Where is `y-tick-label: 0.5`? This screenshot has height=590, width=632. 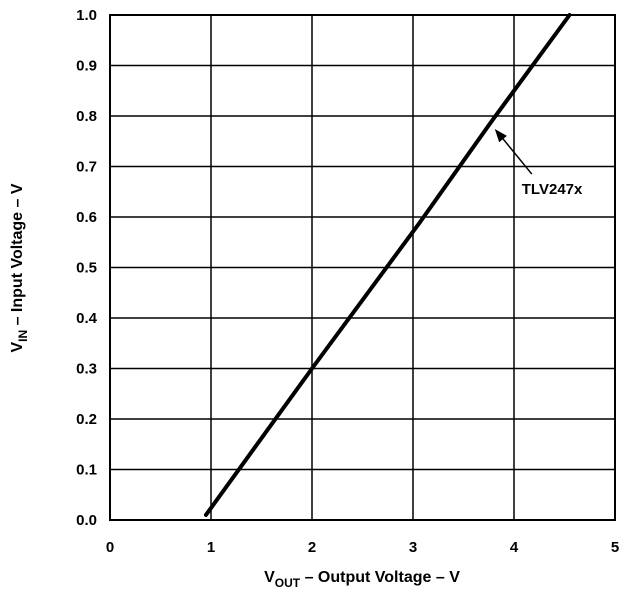
y-tick-label: 0.5 is located at coordinates (86, 268).